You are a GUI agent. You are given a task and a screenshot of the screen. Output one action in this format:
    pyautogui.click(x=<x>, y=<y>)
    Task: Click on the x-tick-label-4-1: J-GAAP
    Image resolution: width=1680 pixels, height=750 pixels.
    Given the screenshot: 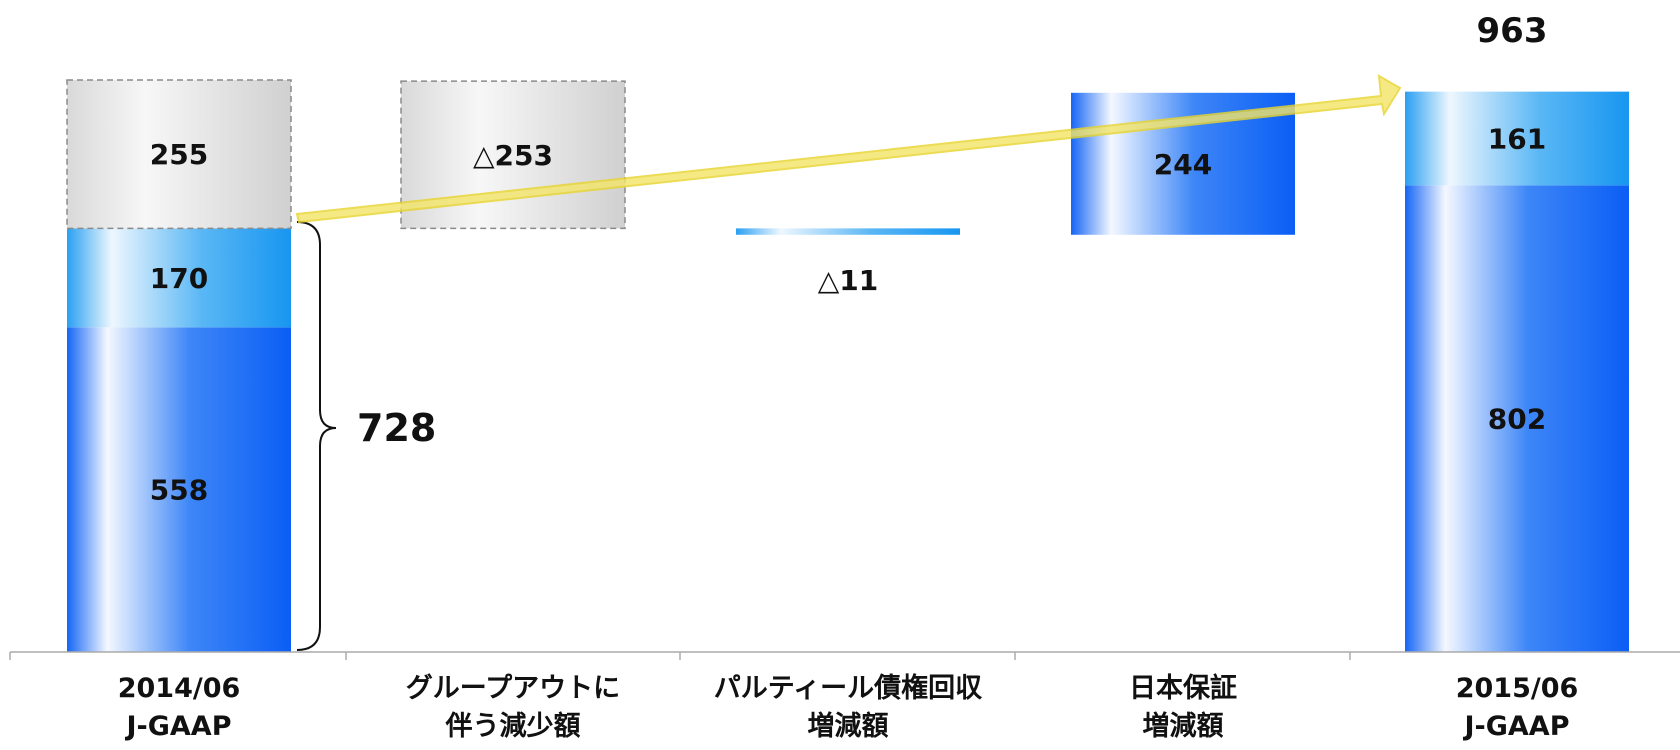 What is the action you would take?
    pyautogui.click(x=1516, y=726)
    